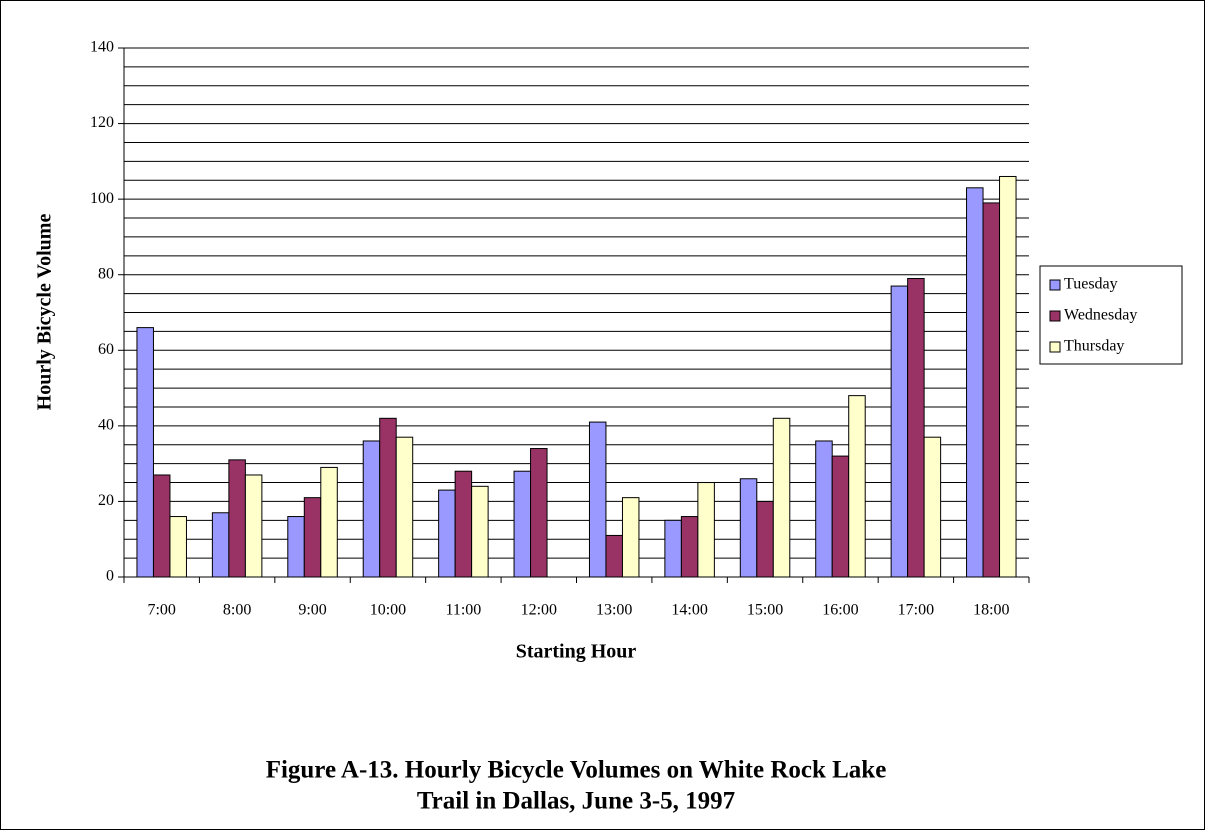 This screenshot has width=1205, height=830. Describe the element at coordinates (106, 425) in the screenshot. I see `y-tick-label: 40` at that location.